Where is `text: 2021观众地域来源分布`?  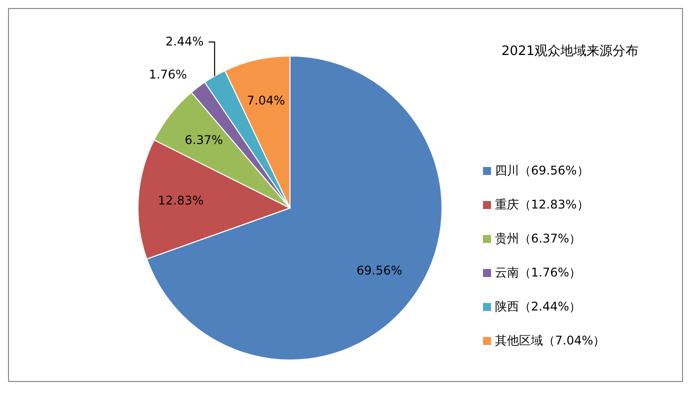 text: 2021观众地域来源分布 is located at coordinates (570, 51).